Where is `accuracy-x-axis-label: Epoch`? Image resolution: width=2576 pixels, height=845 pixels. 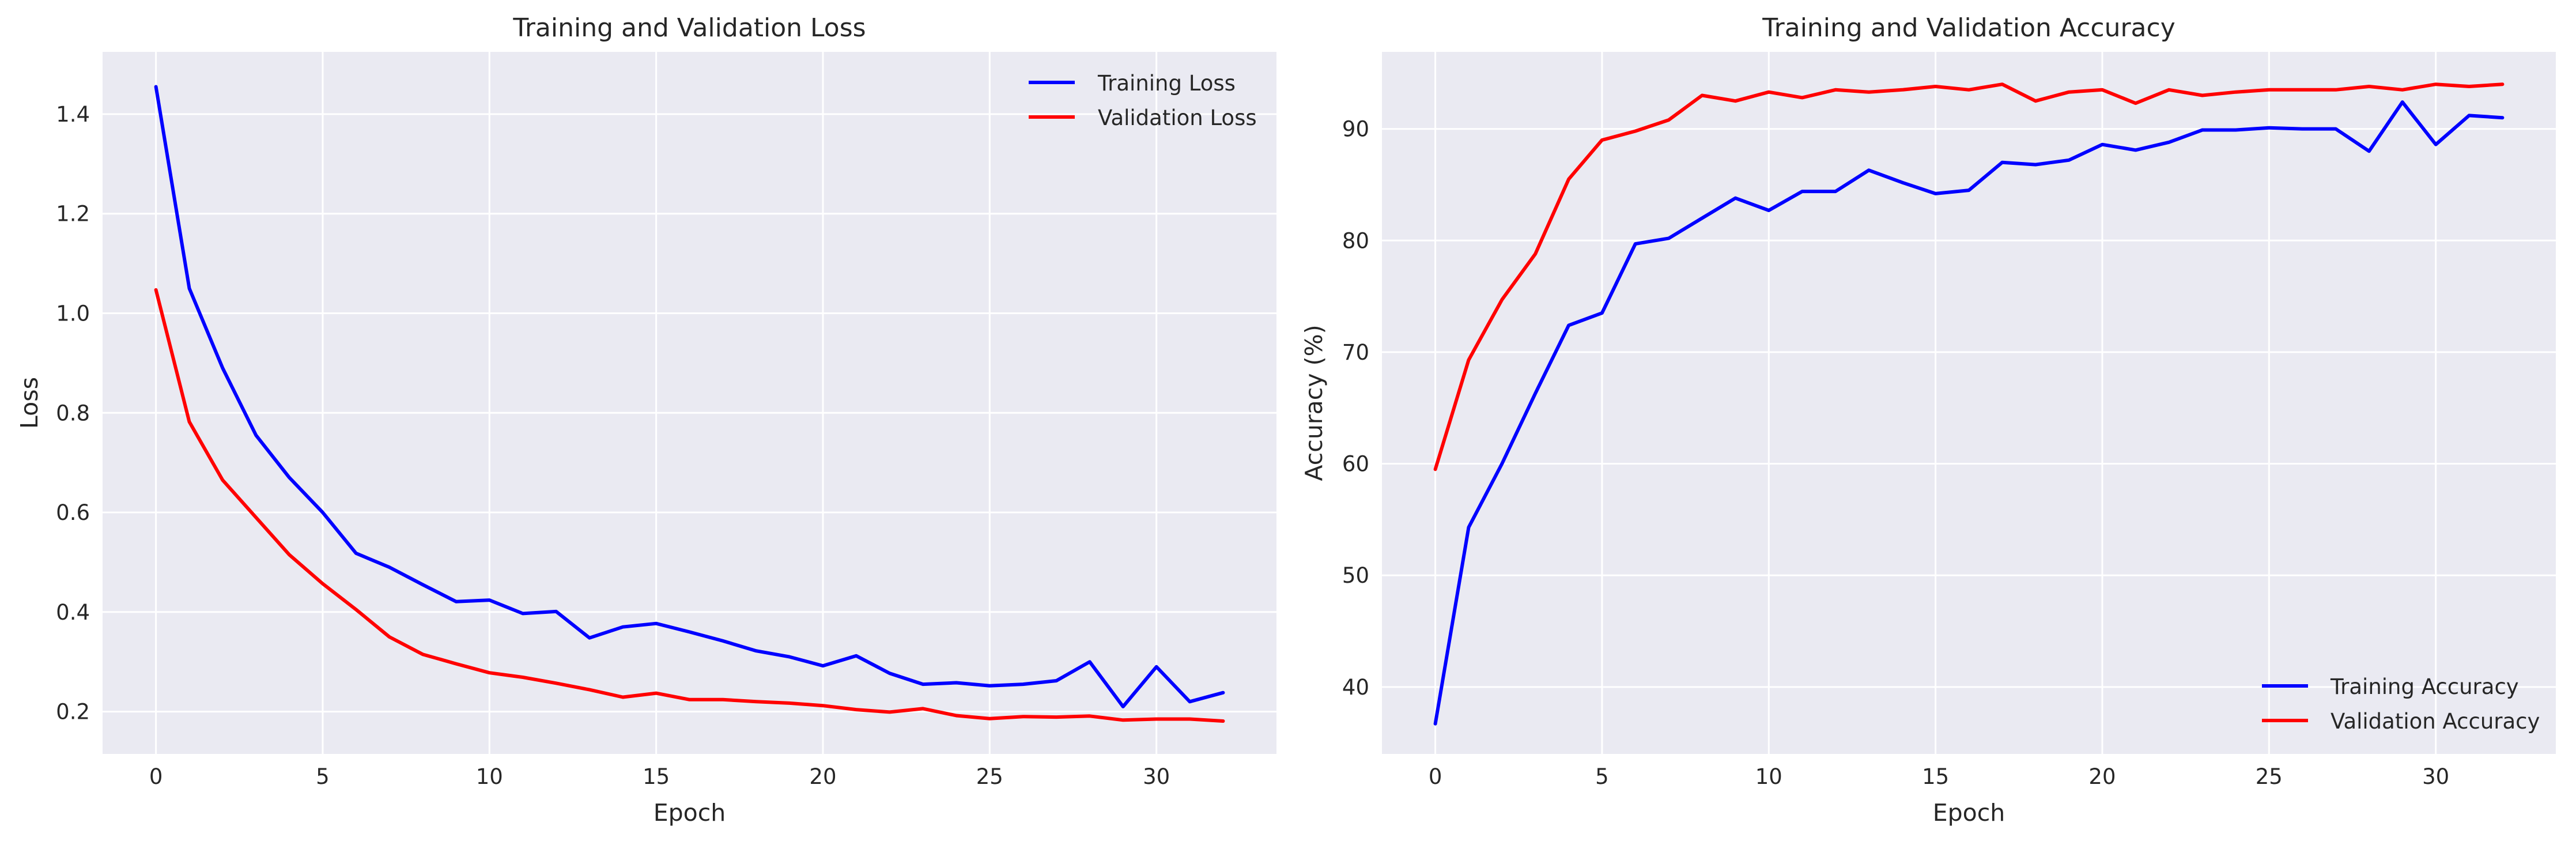
accuracy-x-axis-label: Epoch is located at coordinates (1969, 813).